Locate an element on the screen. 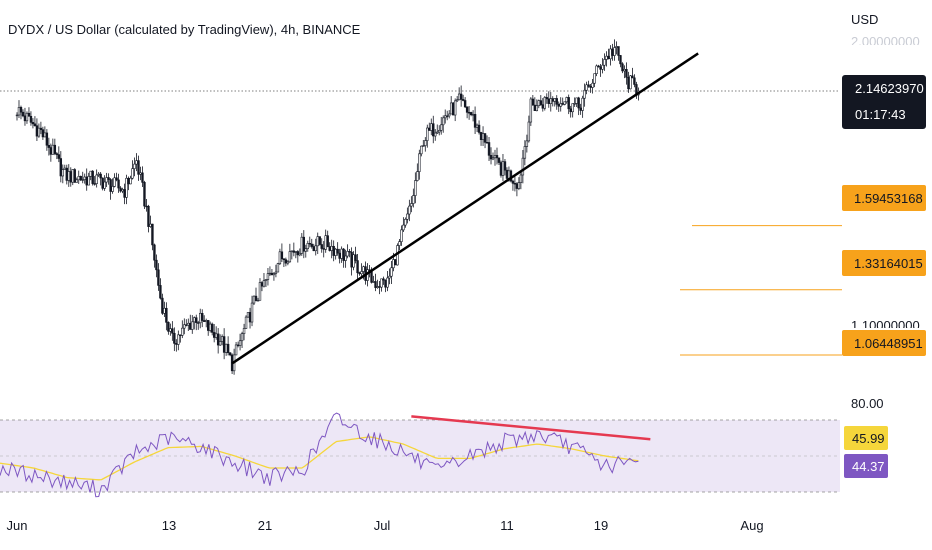  x-tick-13: 13 is located at coordinates (169, 525).